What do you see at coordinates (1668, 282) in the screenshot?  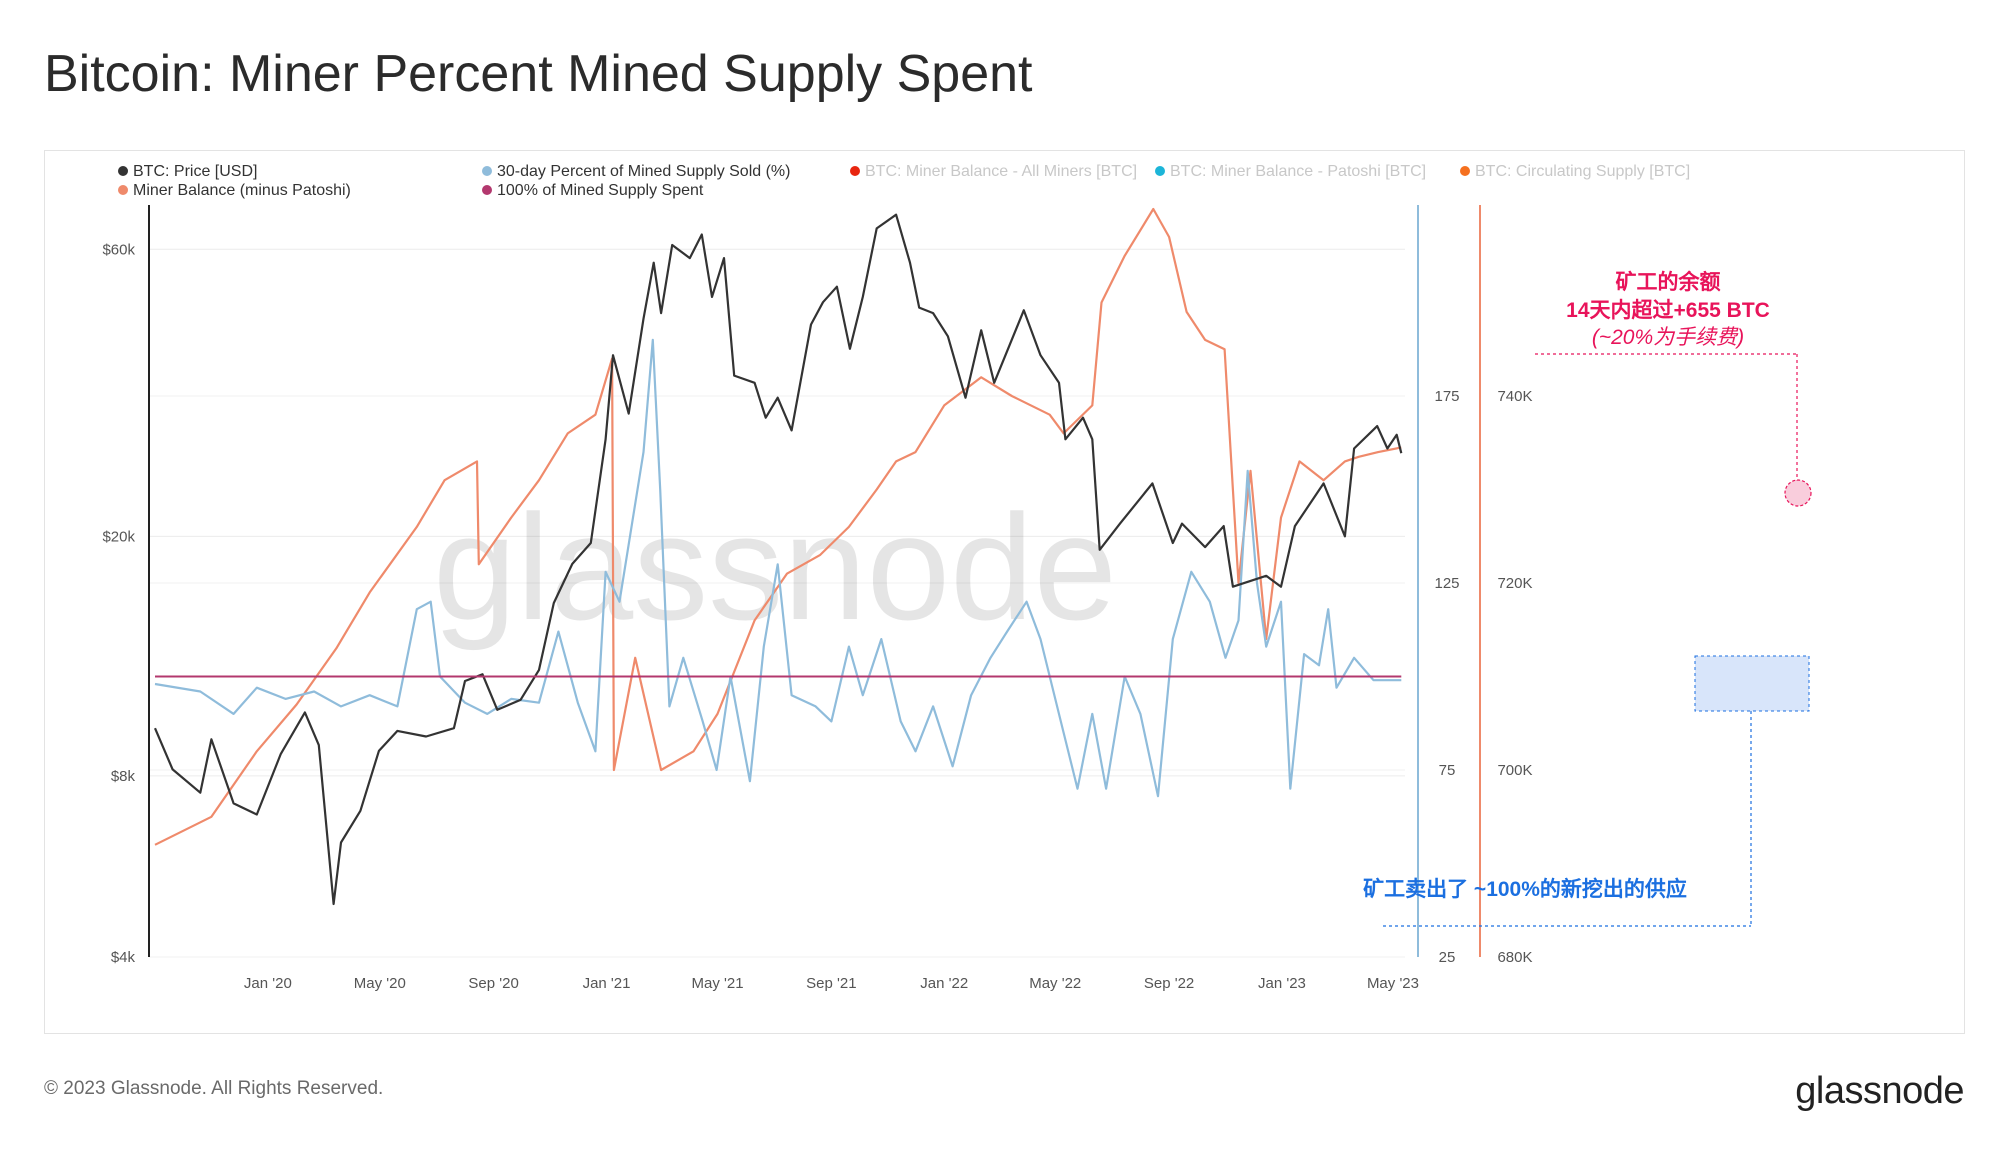 I see `annotation-balance-line1: 矿工的余额` at bounding box center [1668, 282].